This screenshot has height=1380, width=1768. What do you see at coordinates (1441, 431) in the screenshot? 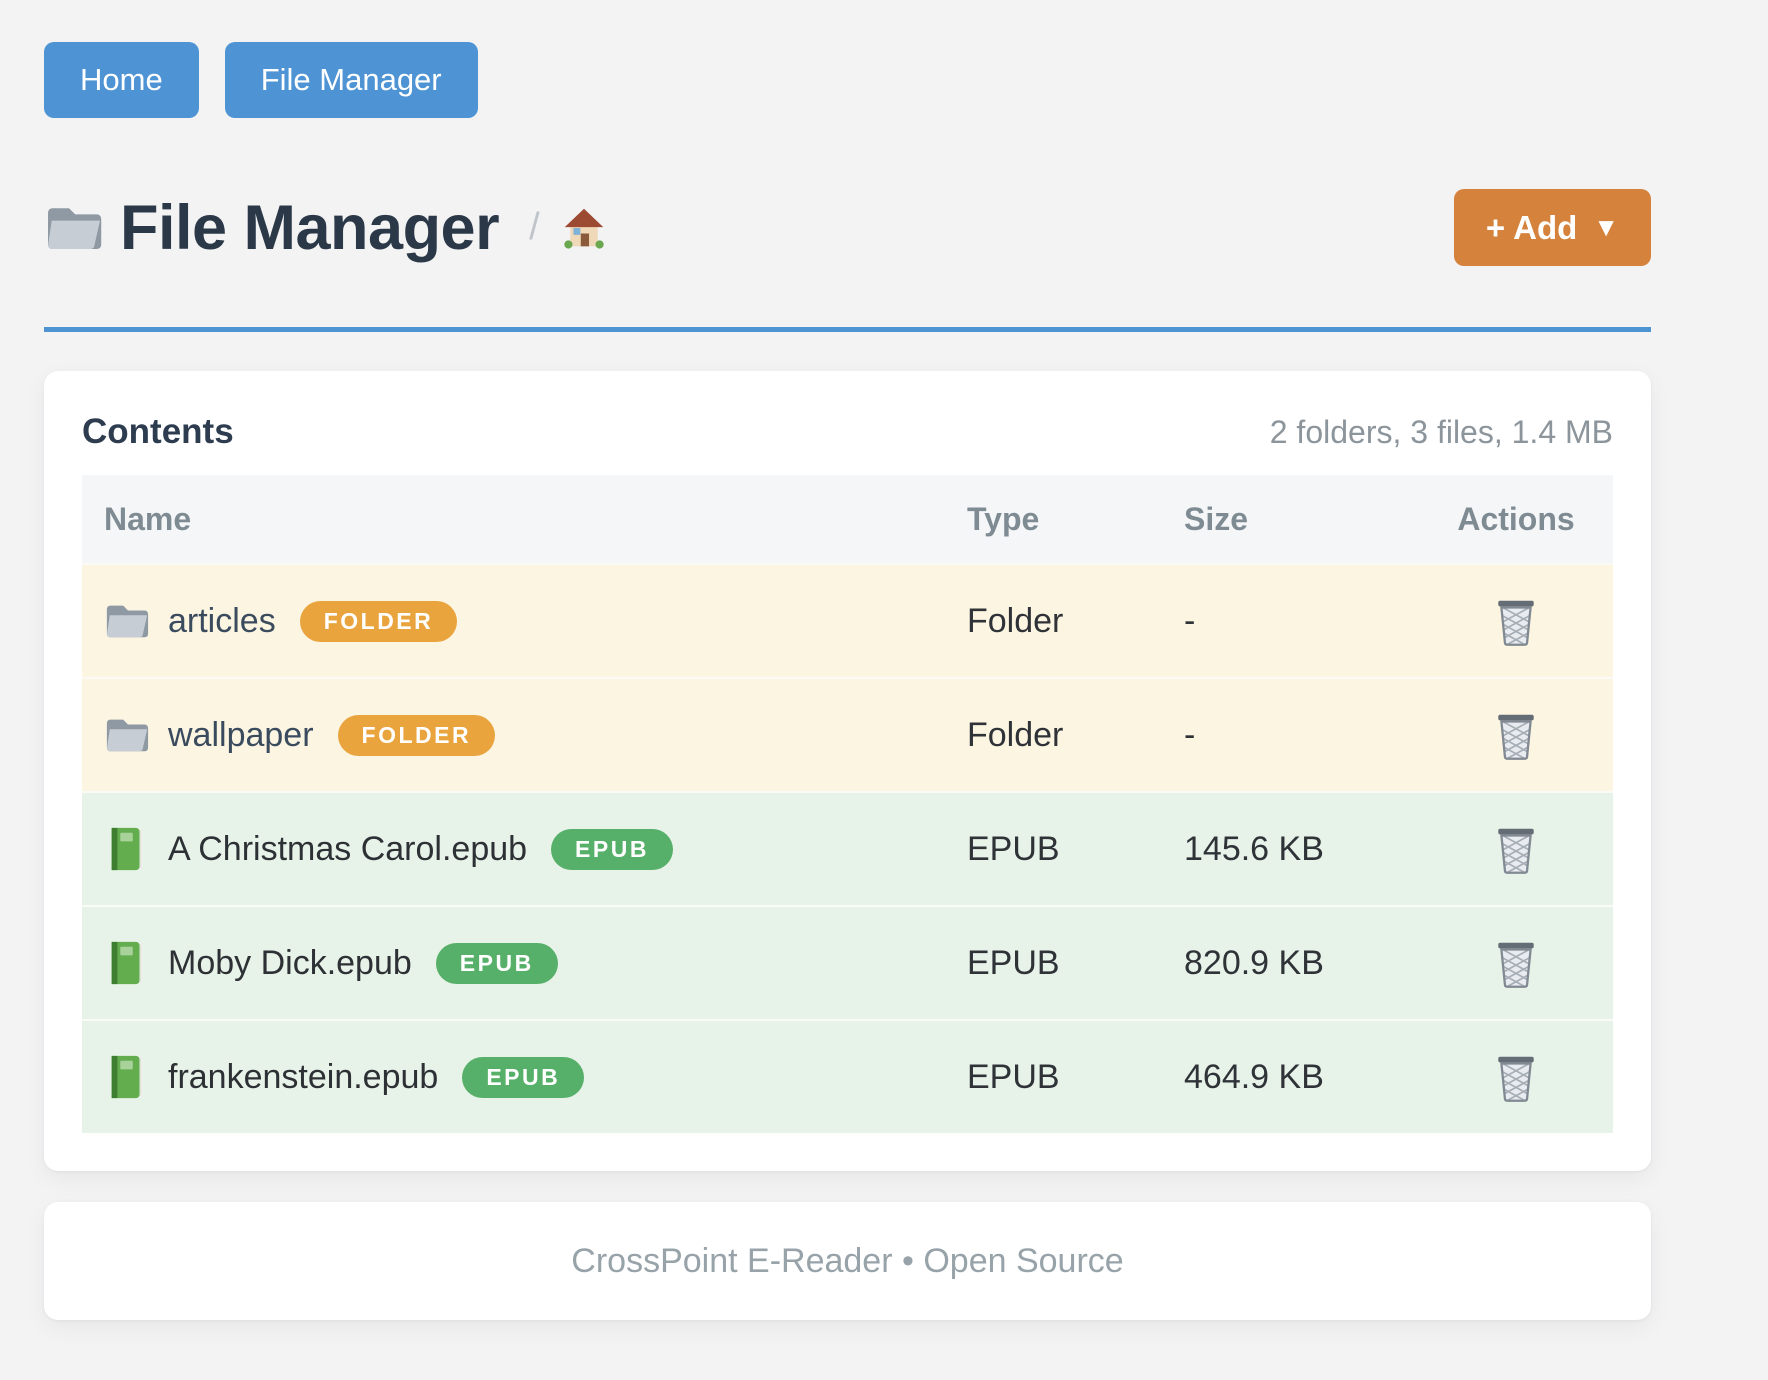
I see `contents-summary: 2 folders, 3 files, 1.4 MB` at bounding box center [1441, 431].